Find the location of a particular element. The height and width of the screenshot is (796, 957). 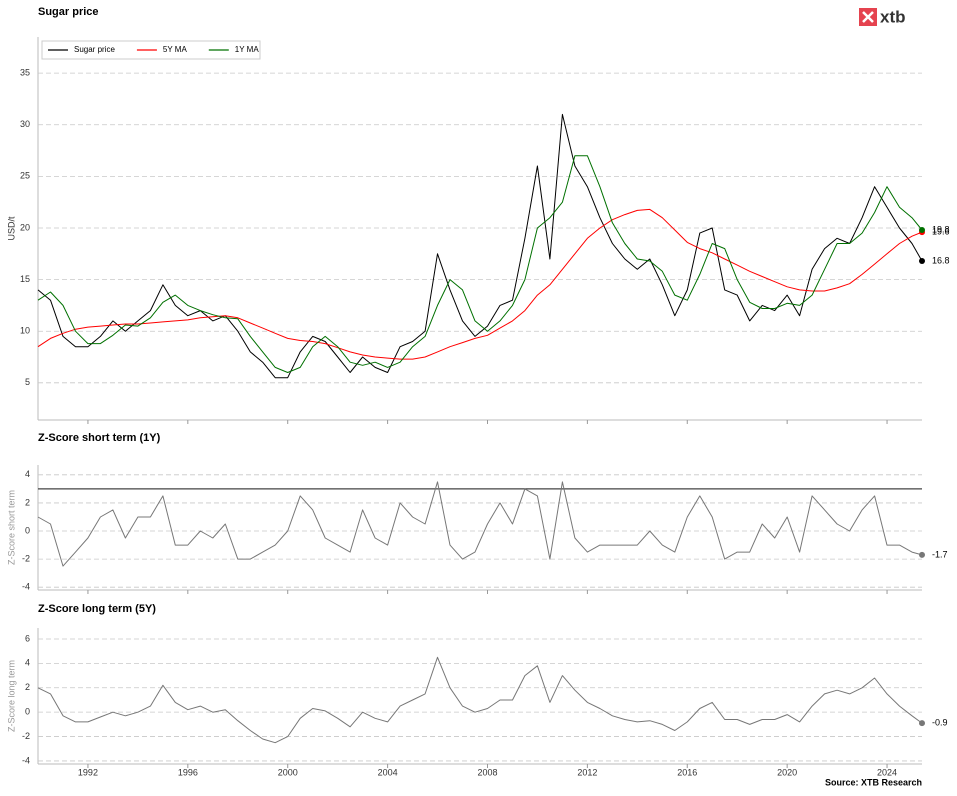

y-tick-label: 5 is located at coordinates (27, 382).